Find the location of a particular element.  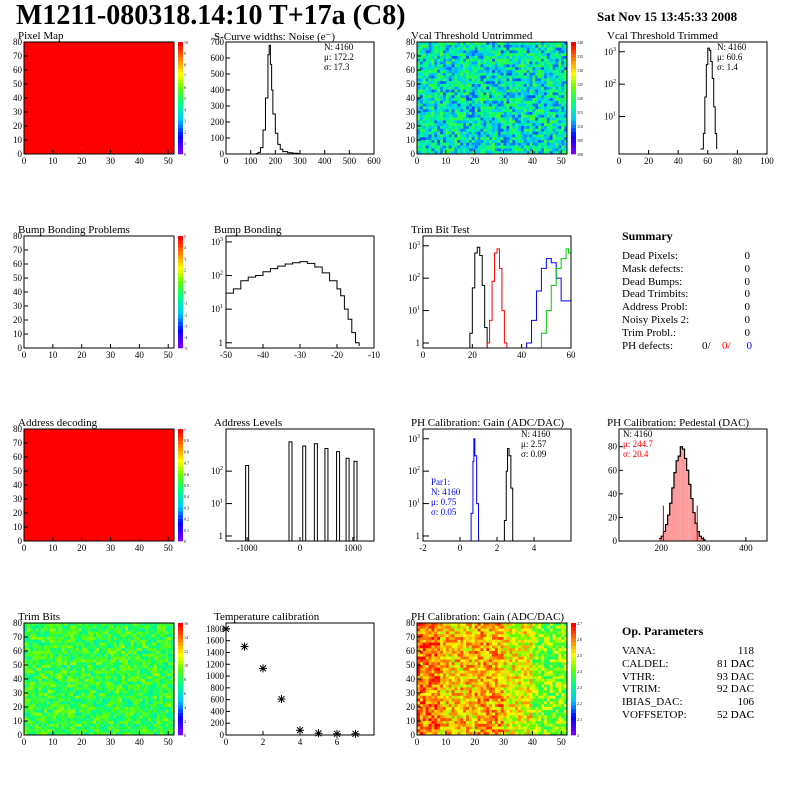

y-tick-label: 50 is located at coordinates (18, 278).